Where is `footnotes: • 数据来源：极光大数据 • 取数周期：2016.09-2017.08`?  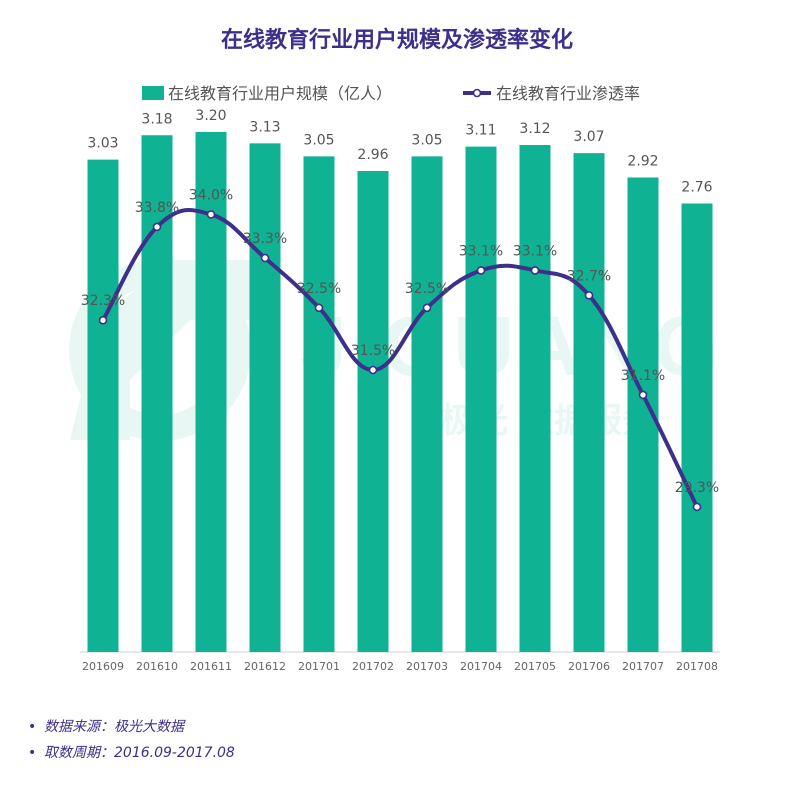 footnotes: • 数据来源：极光大数据 • 取数周期：2016.09-2017.08 is located at coordinates (131, 740).